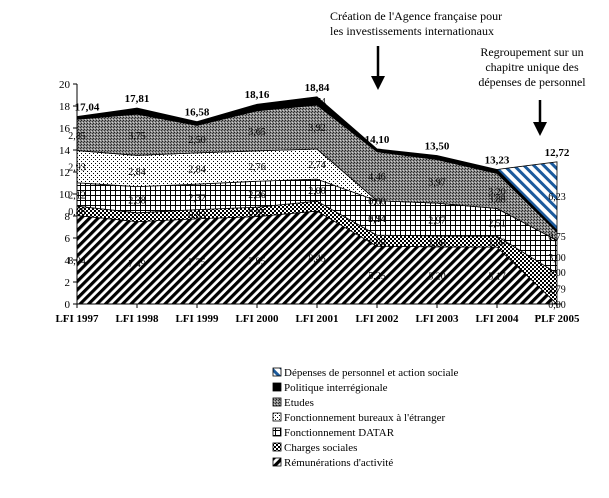 The height and width of the screenshot is (498, 609). Describe the element at coordinates (257, 132) in the screenshot. I see `data-label: 3,65` at that location.